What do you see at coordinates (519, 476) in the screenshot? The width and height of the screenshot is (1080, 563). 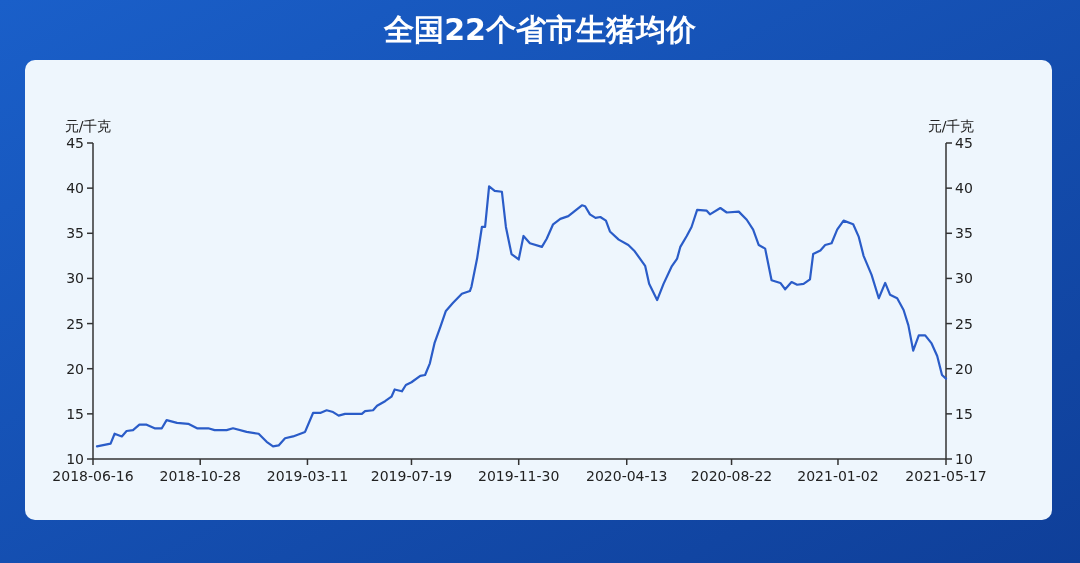 I see `x-tick-label: 2019-11-30` at bounding box center [519, 476].